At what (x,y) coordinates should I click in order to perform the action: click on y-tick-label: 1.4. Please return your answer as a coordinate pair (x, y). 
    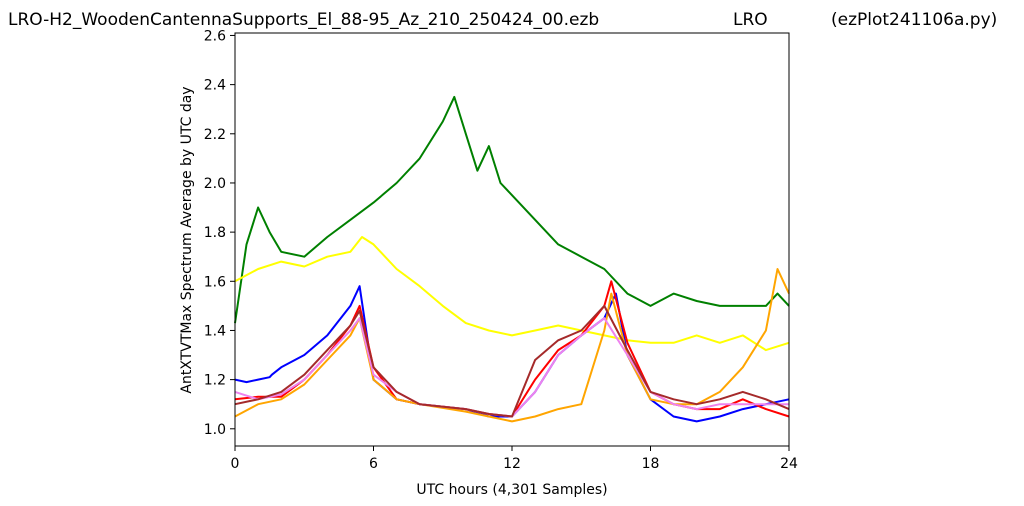
    Looking at the image, I should click on (215, 331).